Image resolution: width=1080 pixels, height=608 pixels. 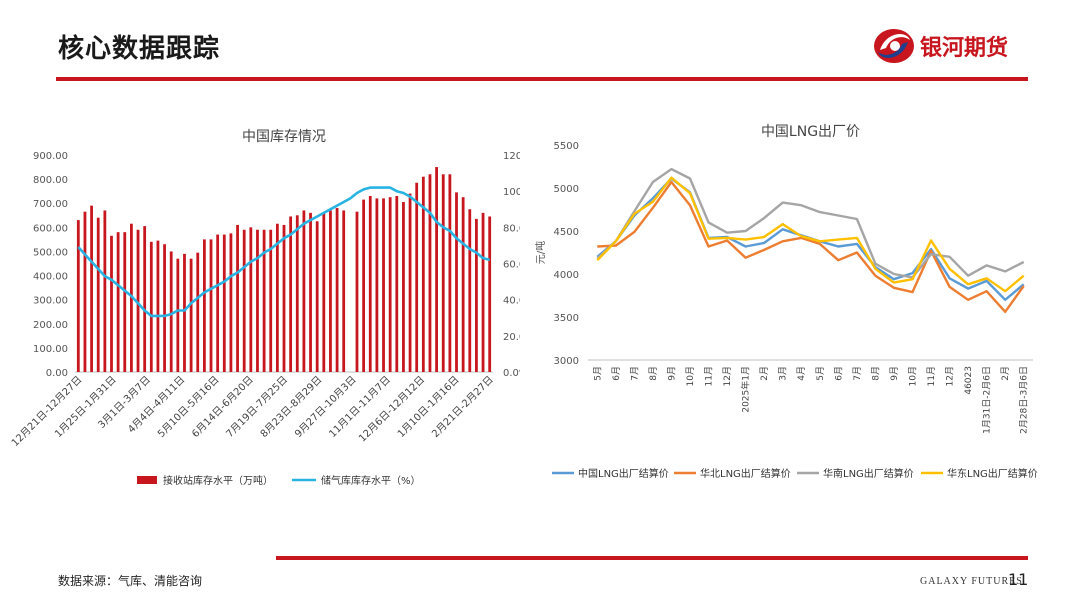 What do you see at coordinates (511, 265) in the screenshot?
I see `right-axis-tick-label: 60.0%` at bounding box center [511, 265].